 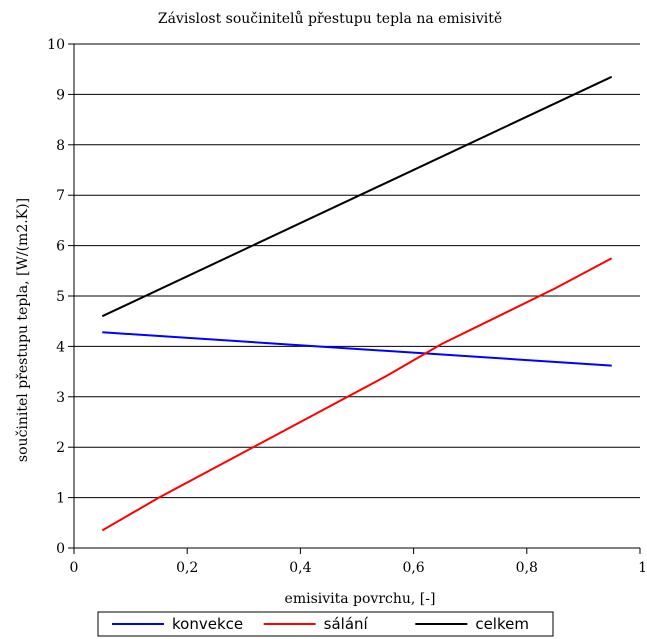 I want to click on legend-label: celkem, so click(x=502, y=624).